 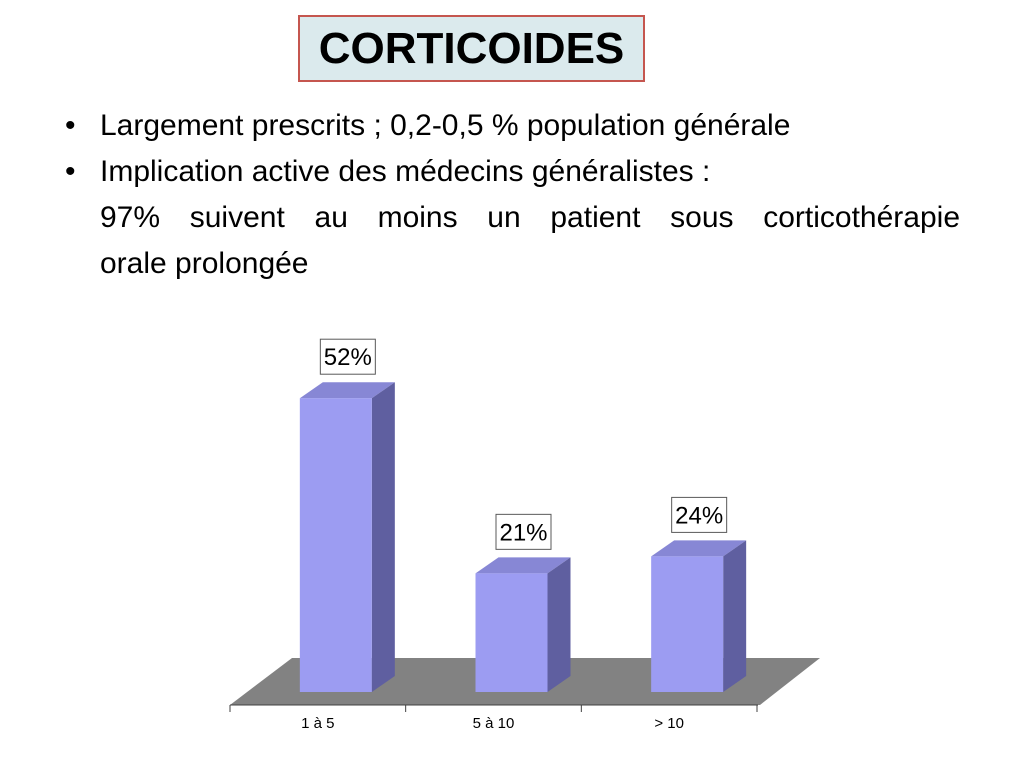 I want to click on data-label: 21%, so click(x=523, y=532).